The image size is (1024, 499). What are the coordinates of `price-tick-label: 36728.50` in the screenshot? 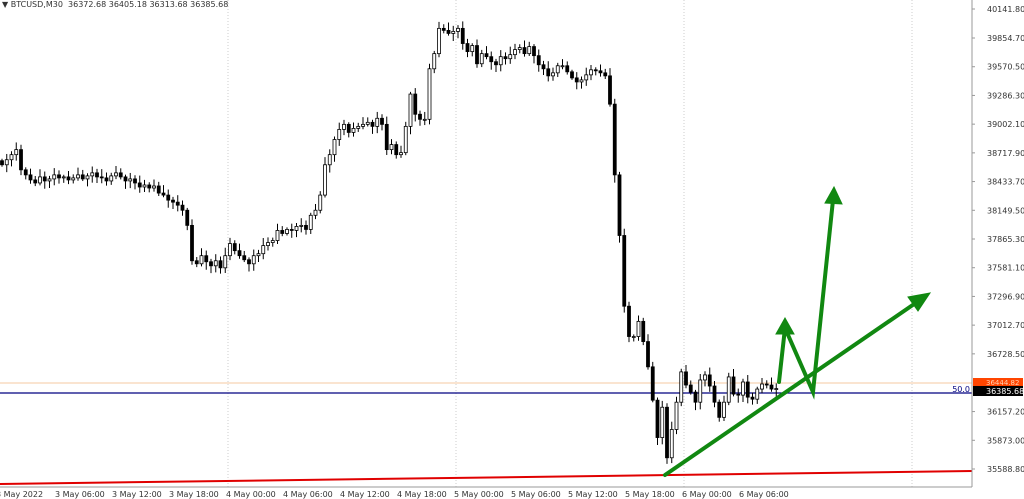 It's located at (1005, 354).